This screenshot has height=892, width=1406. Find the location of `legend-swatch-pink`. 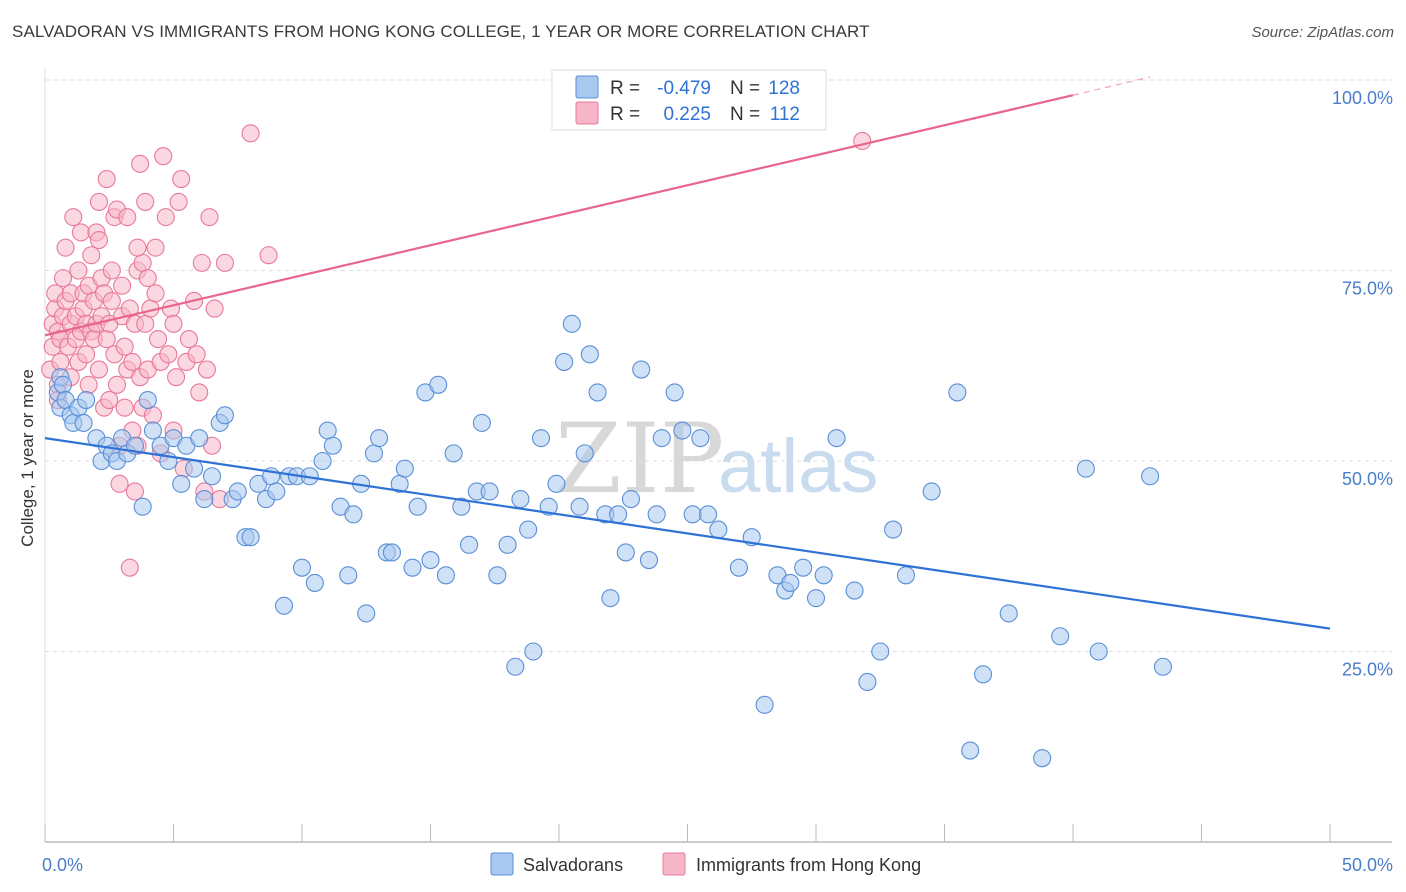

legend-swatch-pink is located at coordinates (587, 113).